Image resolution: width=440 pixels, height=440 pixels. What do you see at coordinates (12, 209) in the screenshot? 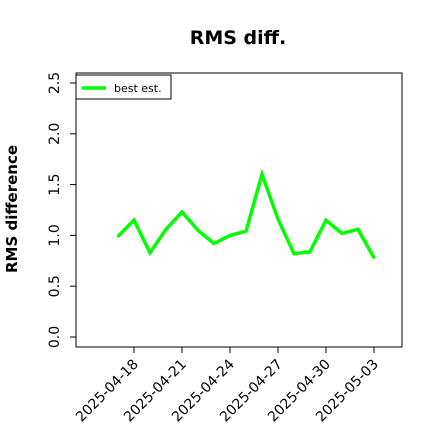
I see `y-axis-label: RMS difference` at bounding box center [12, 209].